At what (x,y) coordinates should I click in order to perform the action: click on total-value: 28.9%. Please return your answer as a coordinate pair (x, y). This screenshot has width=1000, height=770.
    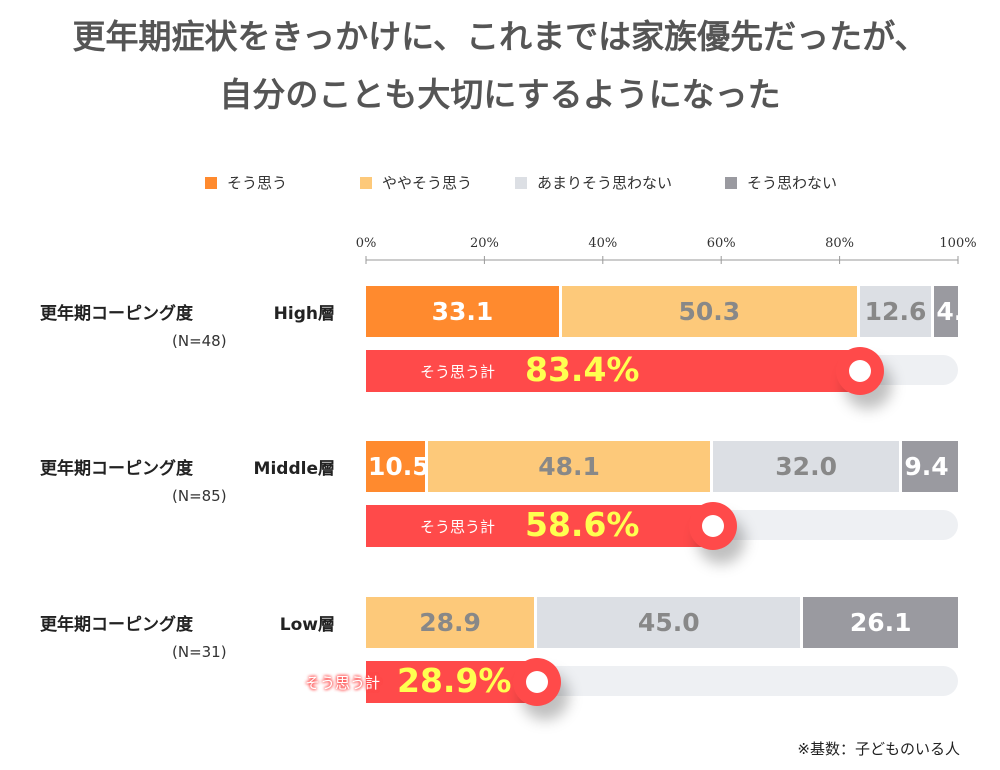
    Looking at the image, I should click on (454, 680).